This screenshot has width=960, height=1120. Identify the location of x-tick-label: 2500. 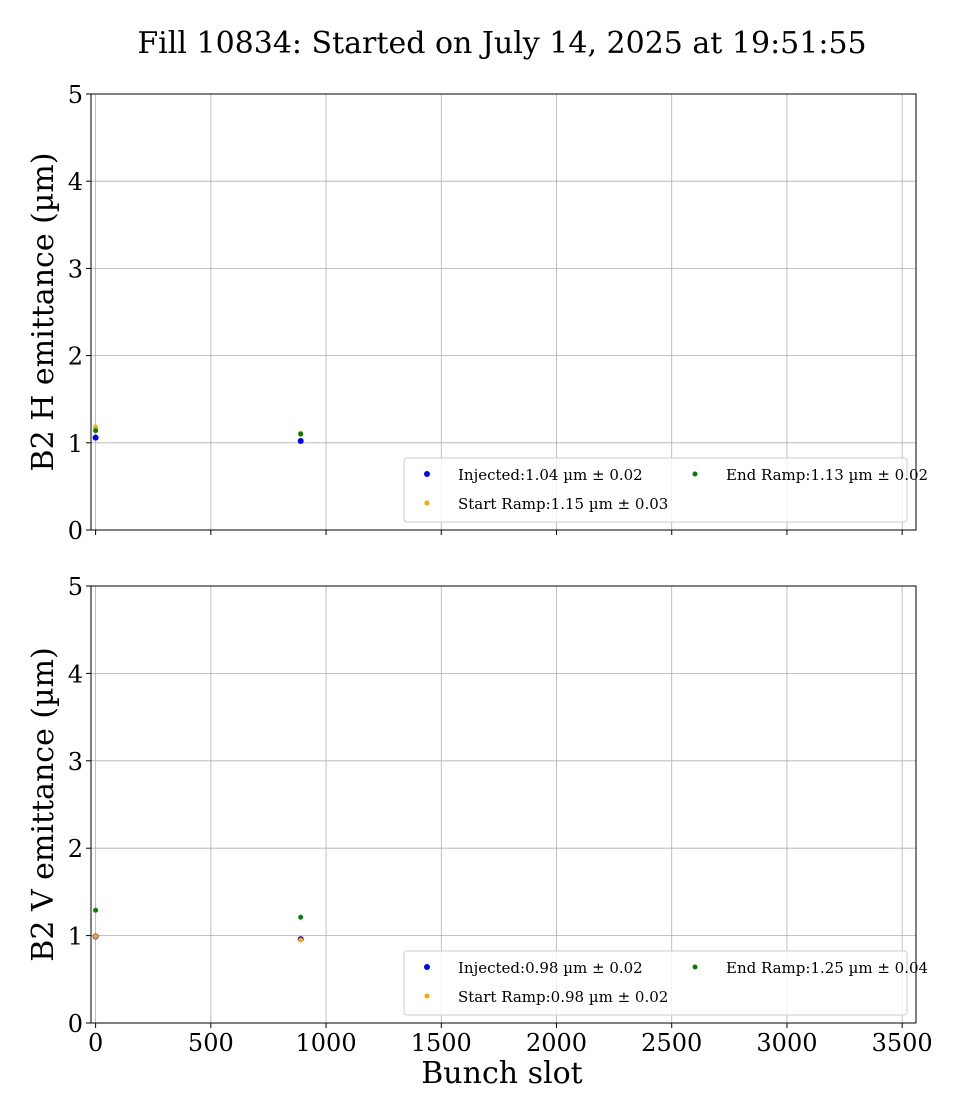
(671, 1043).